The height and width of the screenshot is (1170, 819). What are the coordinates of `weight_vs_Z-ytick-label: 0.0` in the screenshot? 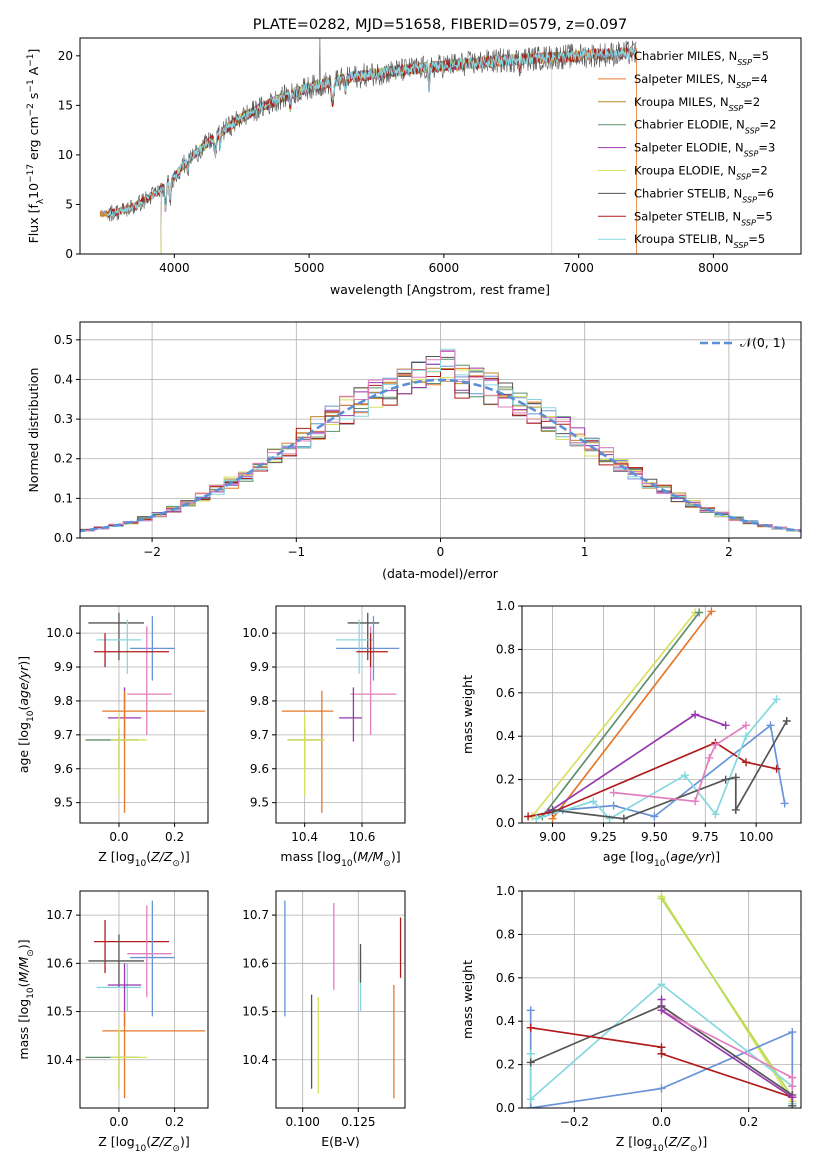 It's located at (505, 1108).